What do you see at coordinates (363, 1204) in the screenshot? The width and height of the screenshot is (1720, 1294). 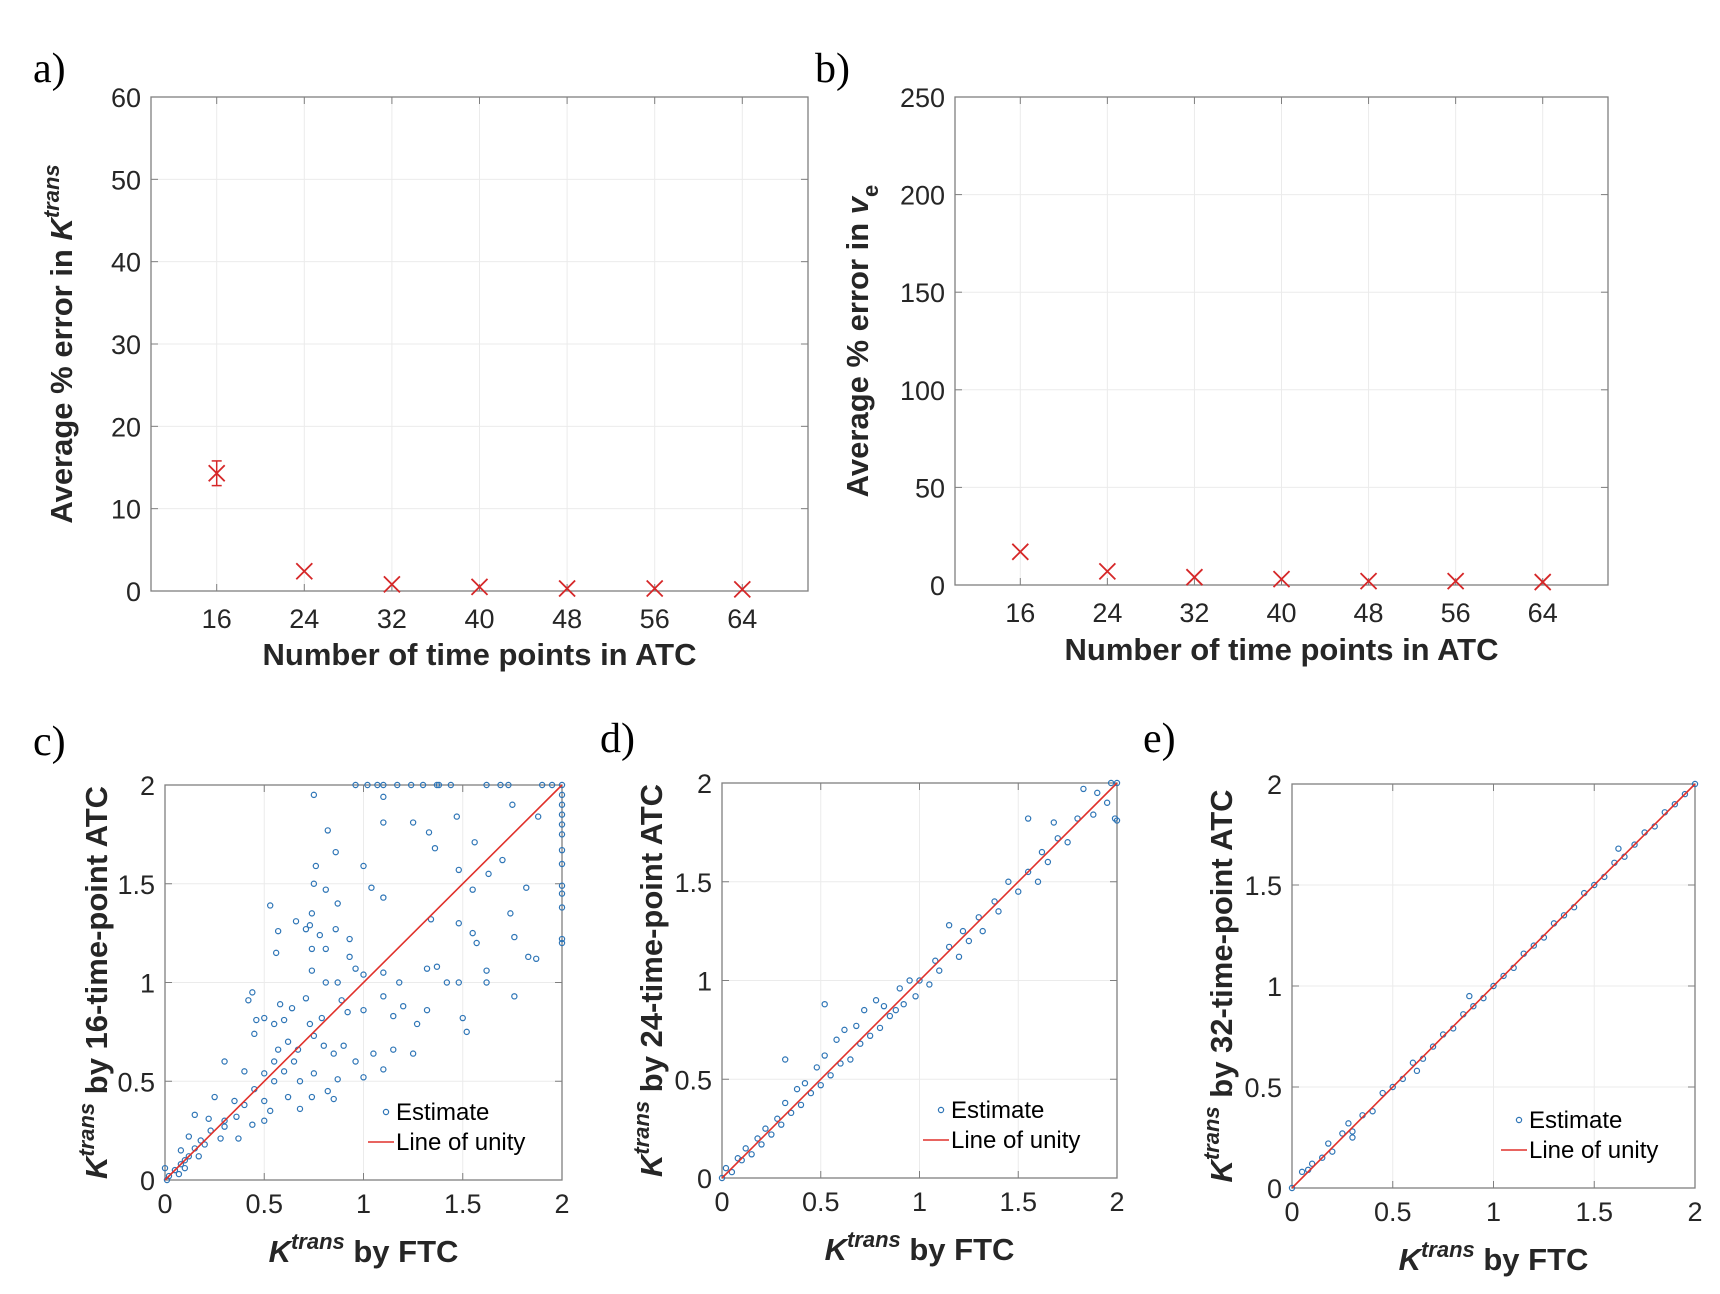 I see `x-tick-label: 1` at bounding box center [363, 1204].